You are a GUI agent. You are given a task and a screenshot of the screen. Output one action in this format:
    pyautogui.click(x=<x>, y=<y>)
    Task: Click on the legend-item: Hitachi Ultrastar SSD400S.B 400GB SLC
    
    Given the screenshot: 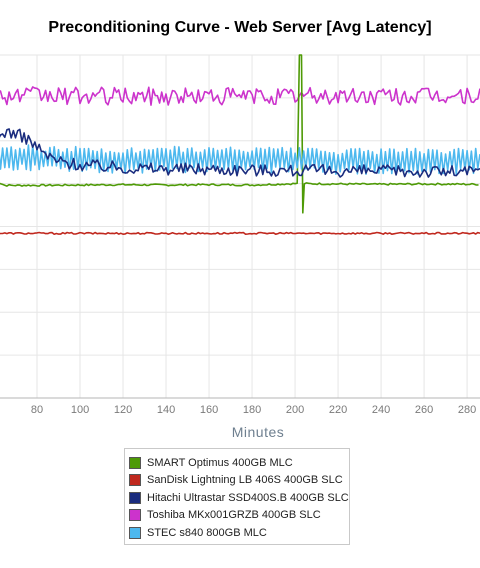 What is the action you would take?
    pyautogui.click(x=239, y=498)
    